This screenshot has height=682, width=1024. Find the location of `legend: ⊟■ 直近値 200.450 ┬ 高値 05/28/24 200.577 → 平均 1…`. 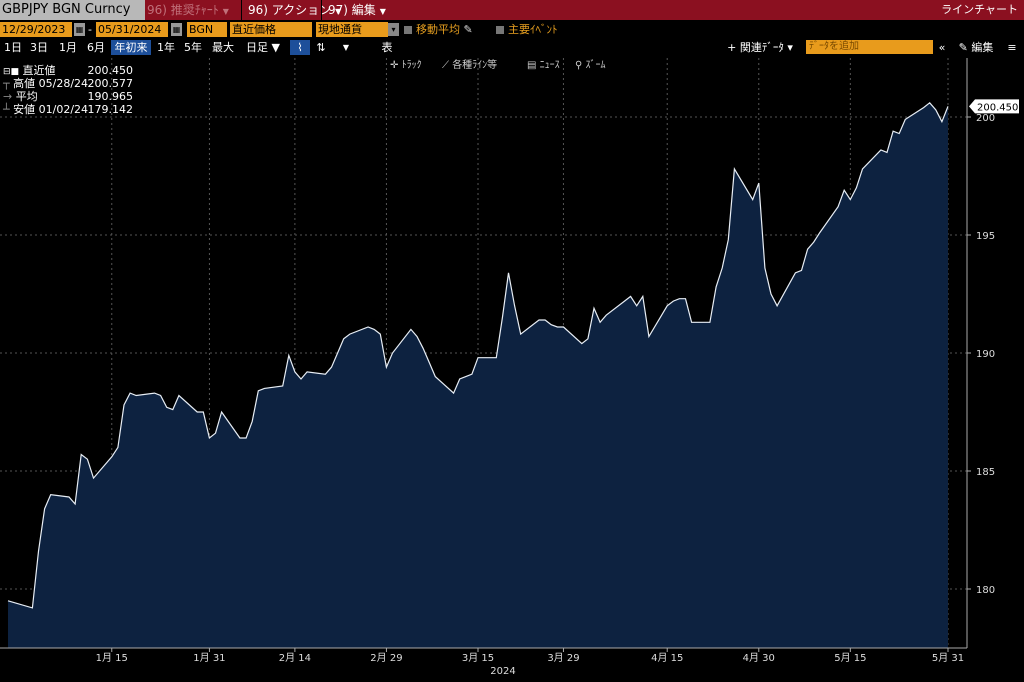

legend: ⊟■ 直近値 200.450 ┬ 高値 05/28/24 200.577 → 平均 1… is located at coordinates (68, 90).